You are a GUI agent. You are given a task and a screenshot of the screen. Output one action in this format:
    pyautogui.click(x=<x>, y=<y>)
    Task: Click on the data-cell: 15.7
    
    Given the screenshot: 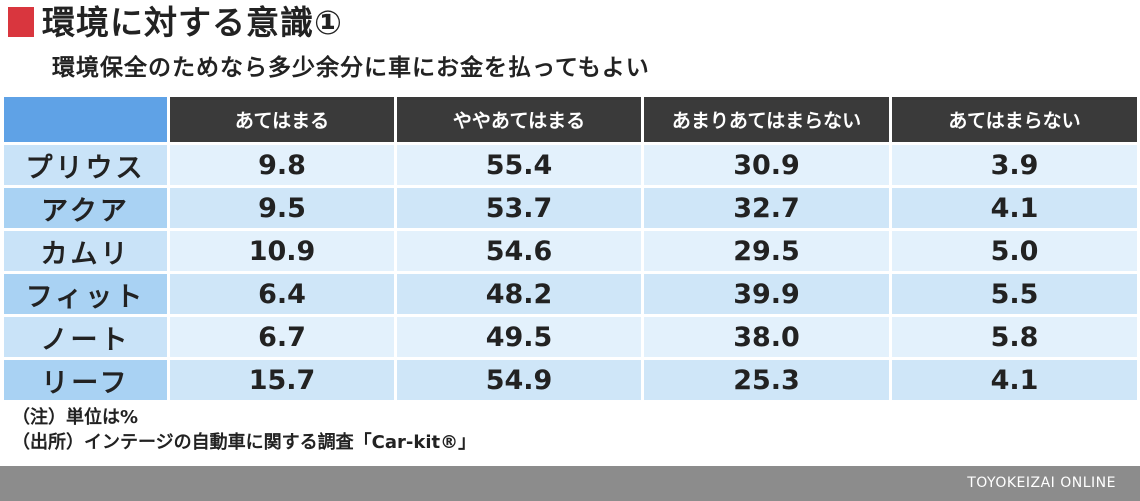 What is the action you would take?
    pyautogui.click(x=282, y=380)
    